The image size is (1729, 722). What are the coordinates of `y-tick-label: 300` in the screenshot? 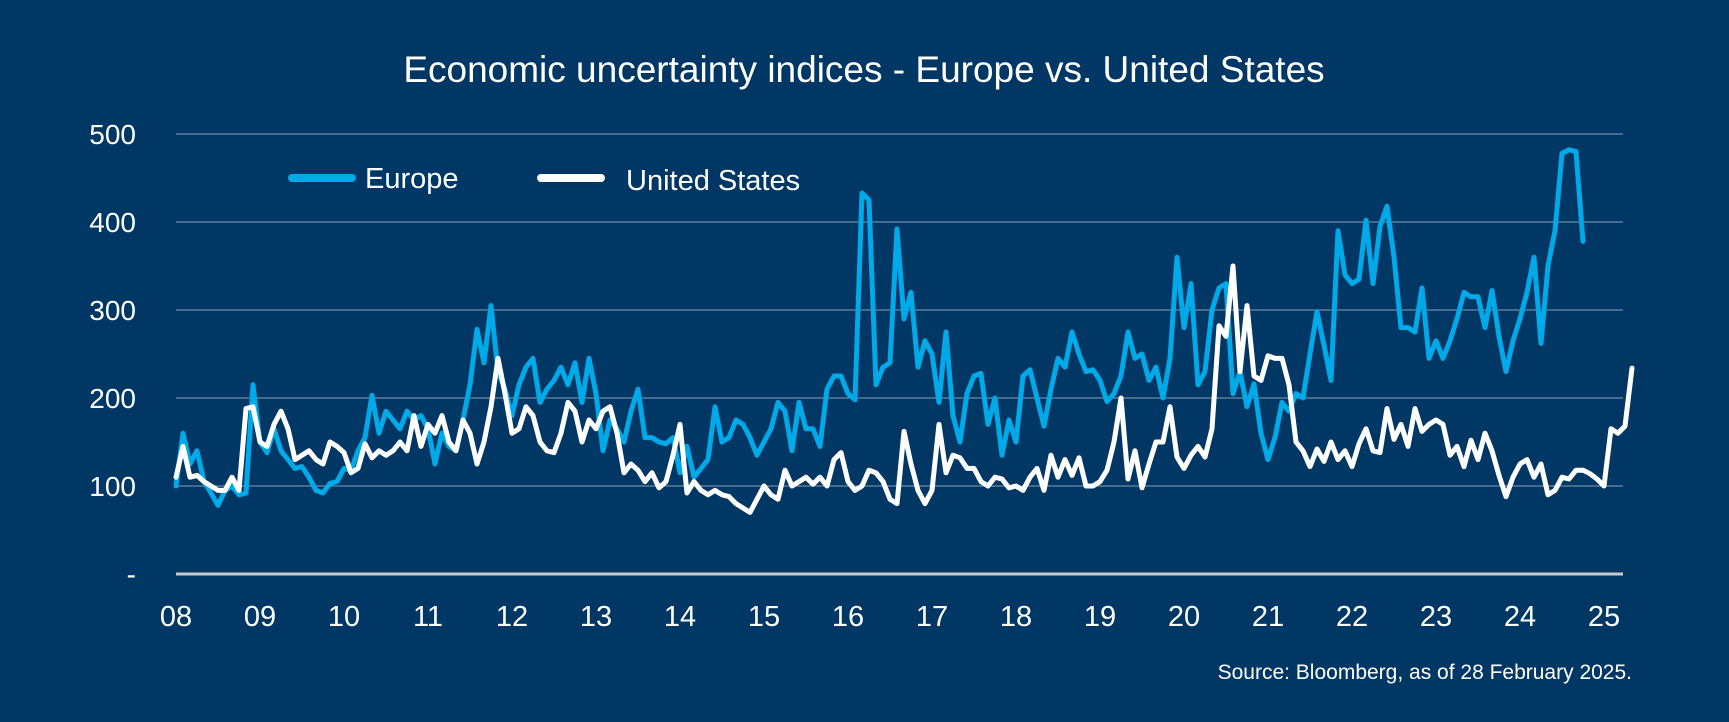 It's located at (112, 310).